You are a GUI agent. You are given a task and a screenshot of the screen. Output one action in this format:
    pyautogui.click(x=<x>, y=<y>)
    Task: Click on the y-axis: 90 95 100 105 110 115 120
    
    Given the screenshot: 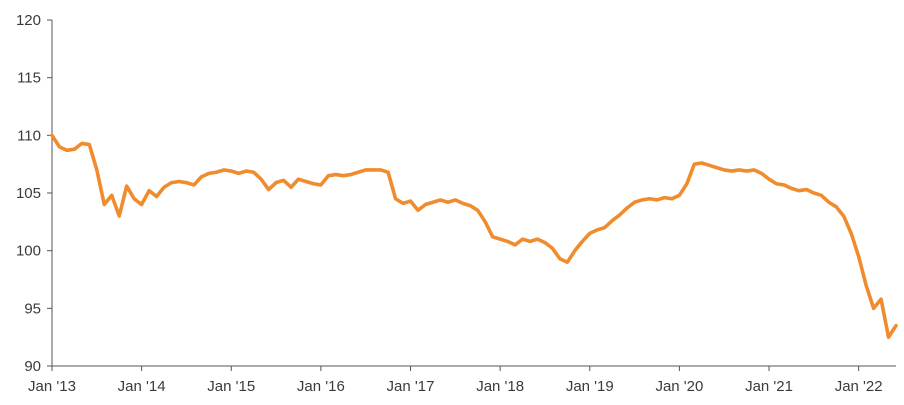 What is the action you would take?
    pyautogui.click(x=34, y=193)
    